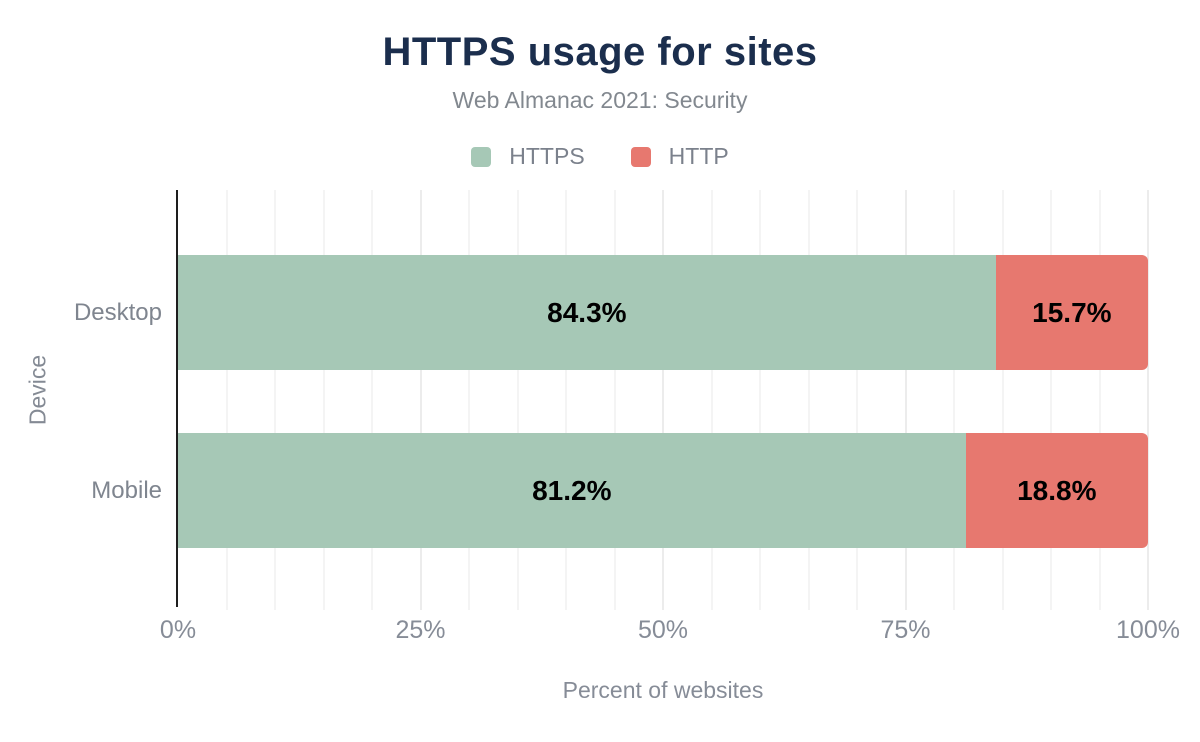  I want to click on bar-row-desktop: 84.3% 15.7%, so click(663, 312).